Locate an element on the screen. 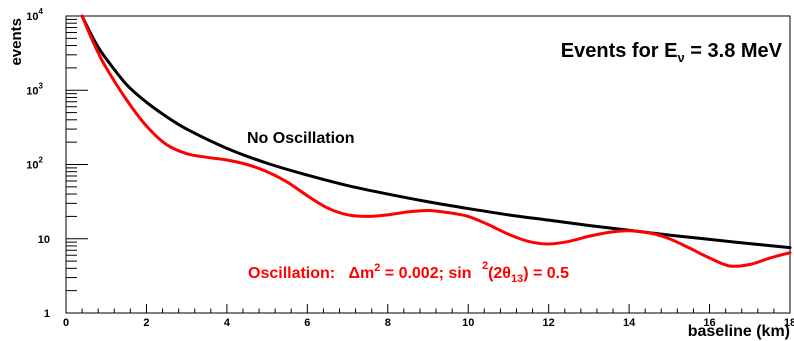 This screenshot has height=341, width=794. x-tick-label: 8 is located at coordinates (388, 323).